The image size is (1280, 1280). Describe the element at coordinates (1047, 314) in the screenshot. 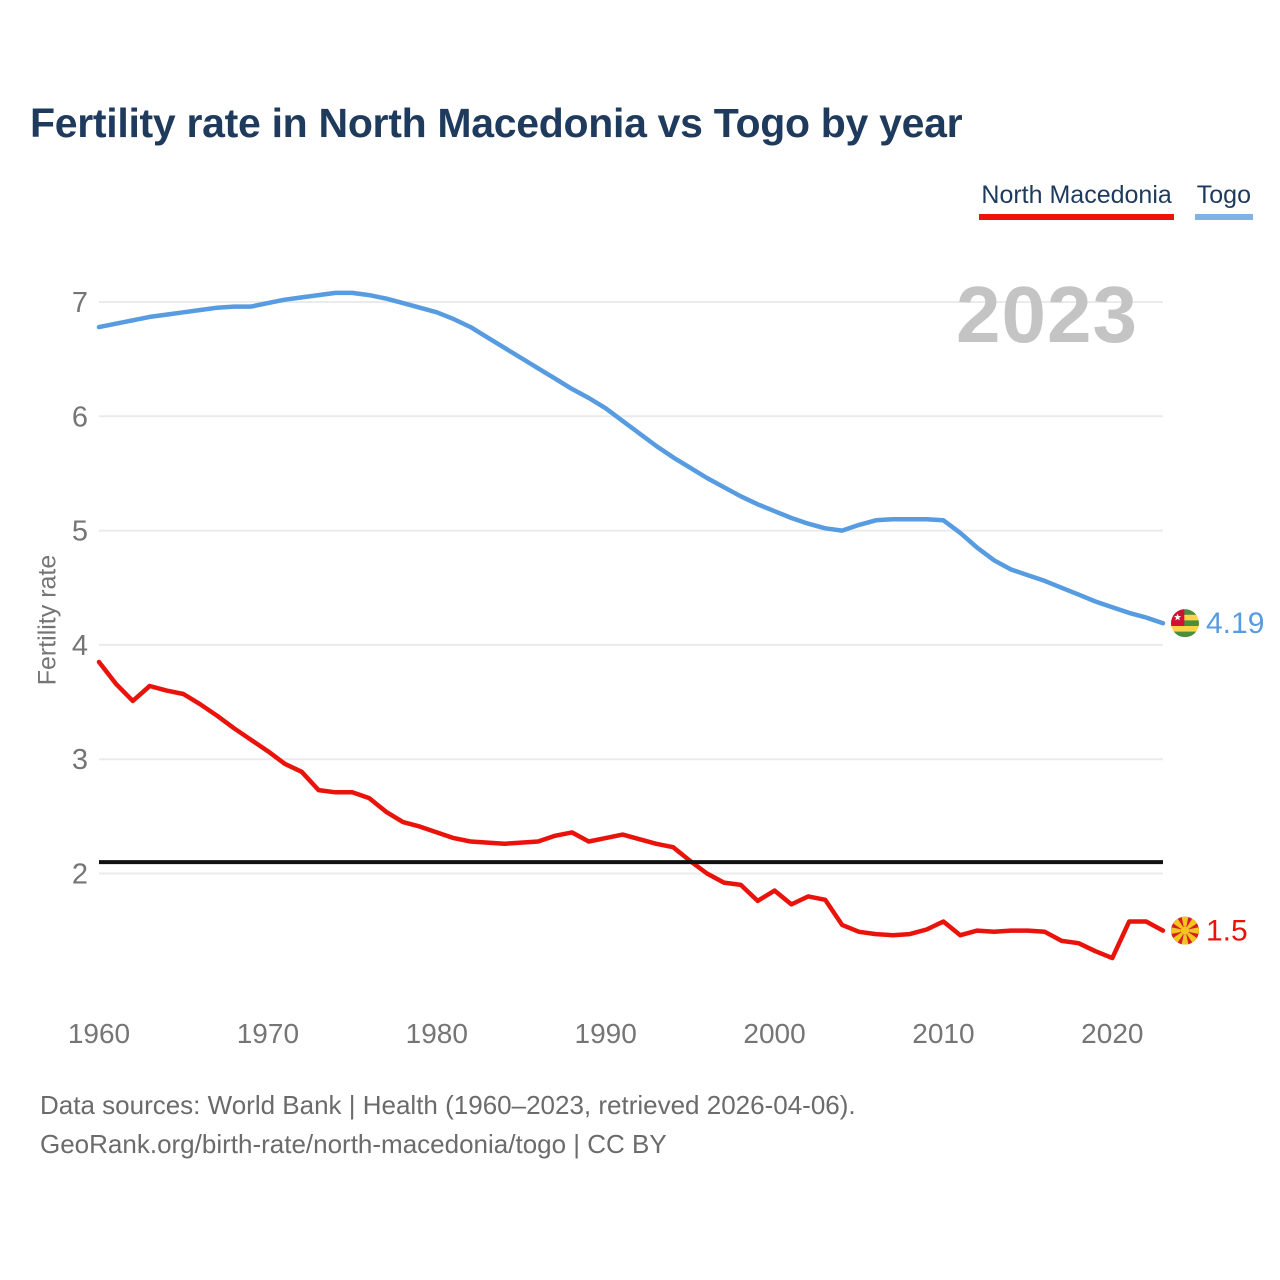

I see `watermark-year: 2023` at that location.